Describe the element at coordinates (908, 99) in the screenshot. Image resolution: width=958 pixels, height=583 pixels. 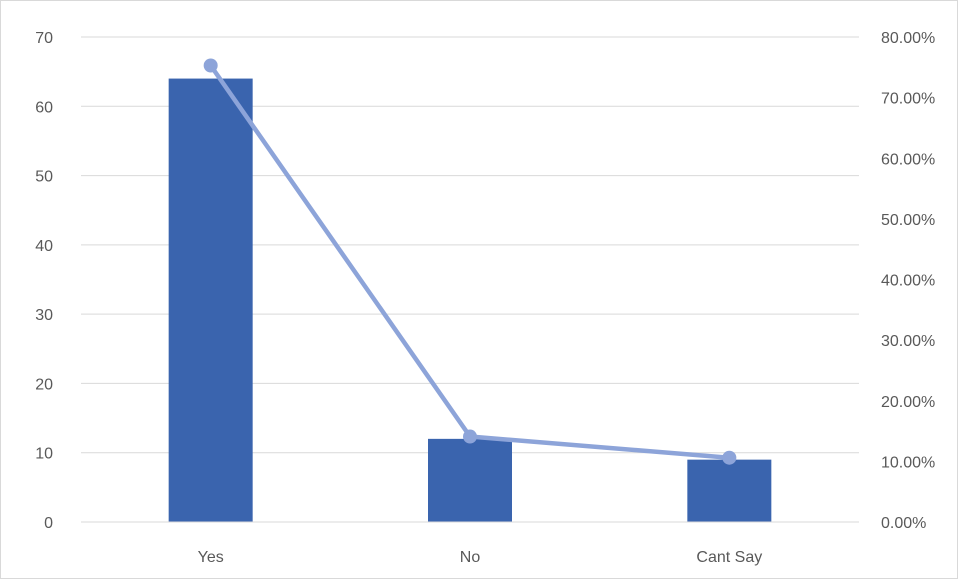
I see `right-tick-label: 70.00%` at that location.